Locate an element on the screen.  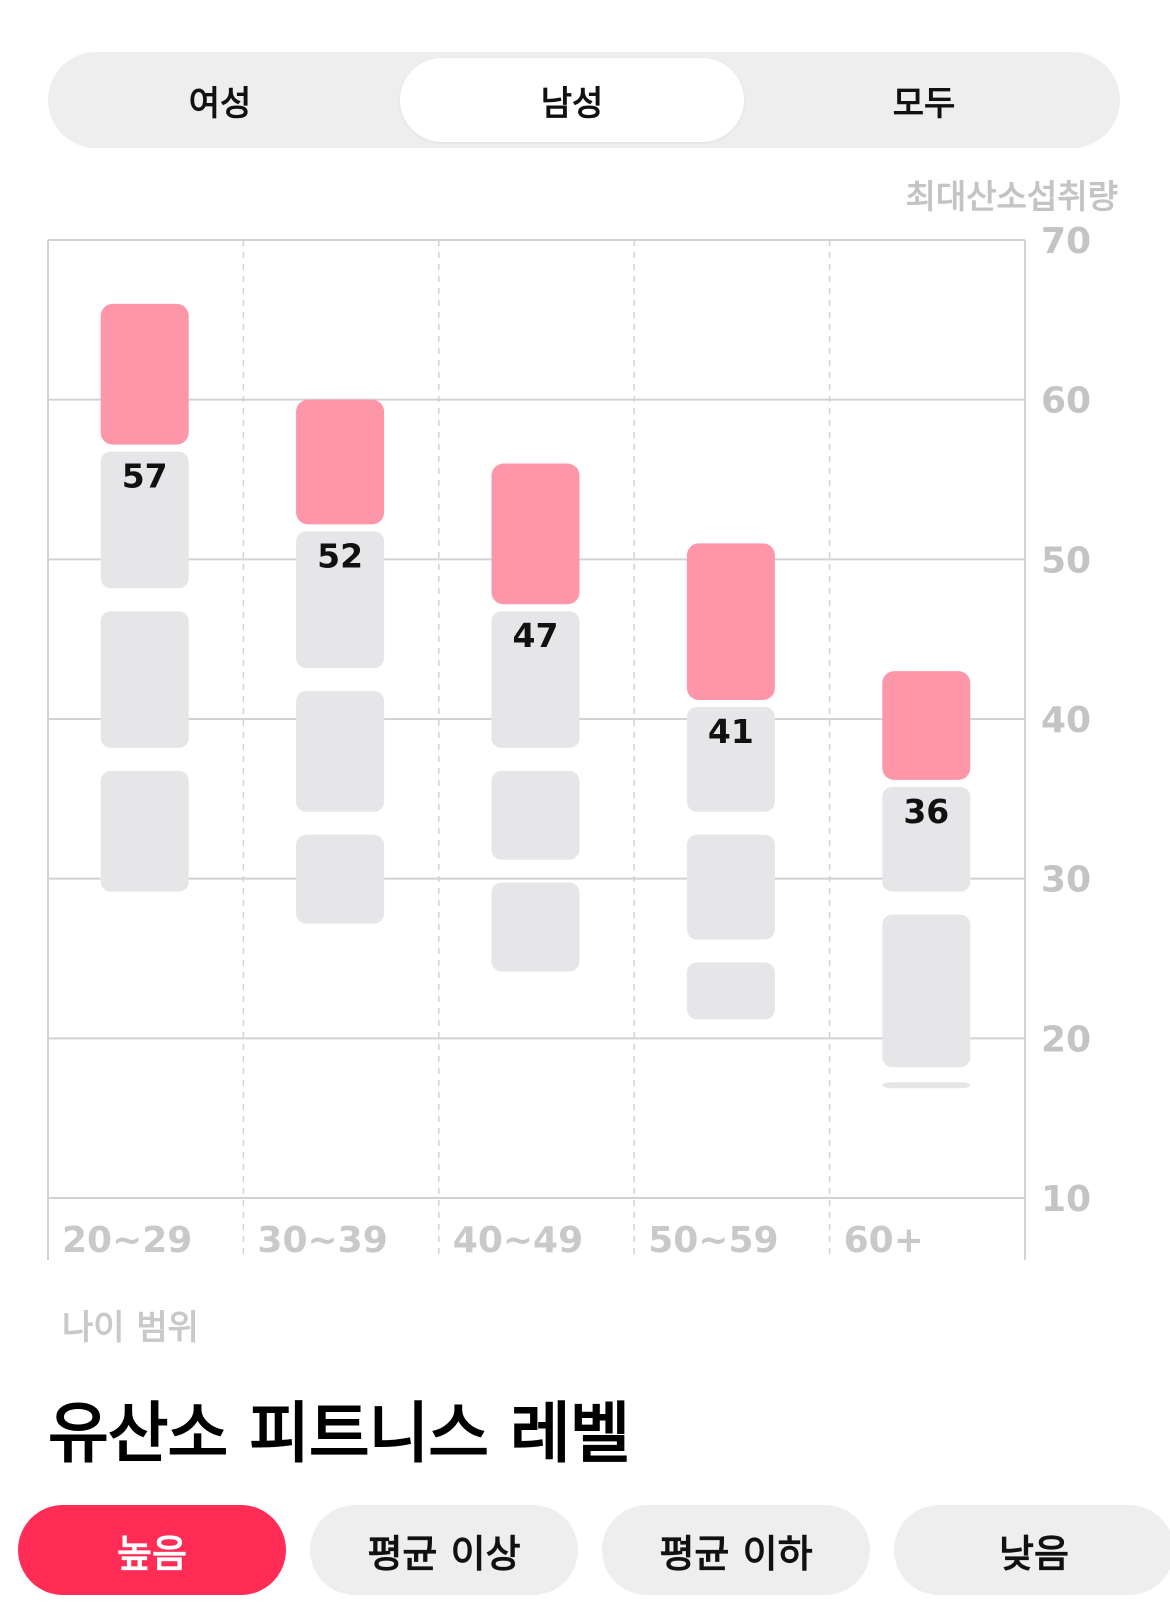
y-tick-label: 70 is located at coordinates (1066, 241).